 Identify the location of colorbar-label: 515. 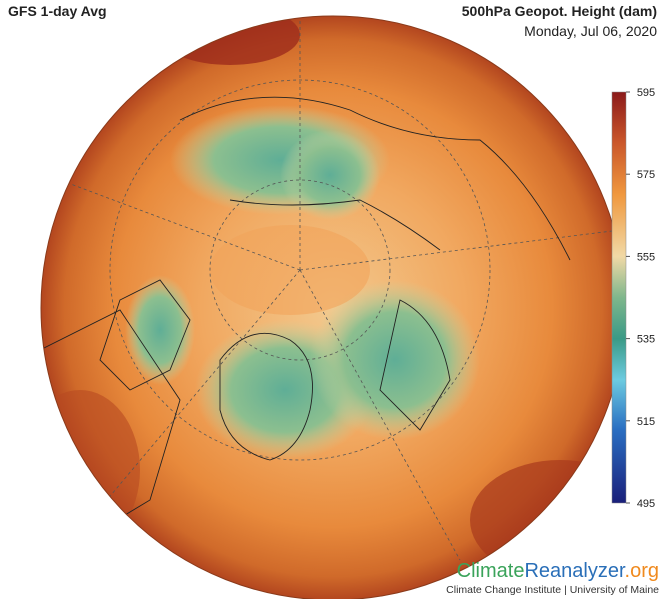
(646, 422).